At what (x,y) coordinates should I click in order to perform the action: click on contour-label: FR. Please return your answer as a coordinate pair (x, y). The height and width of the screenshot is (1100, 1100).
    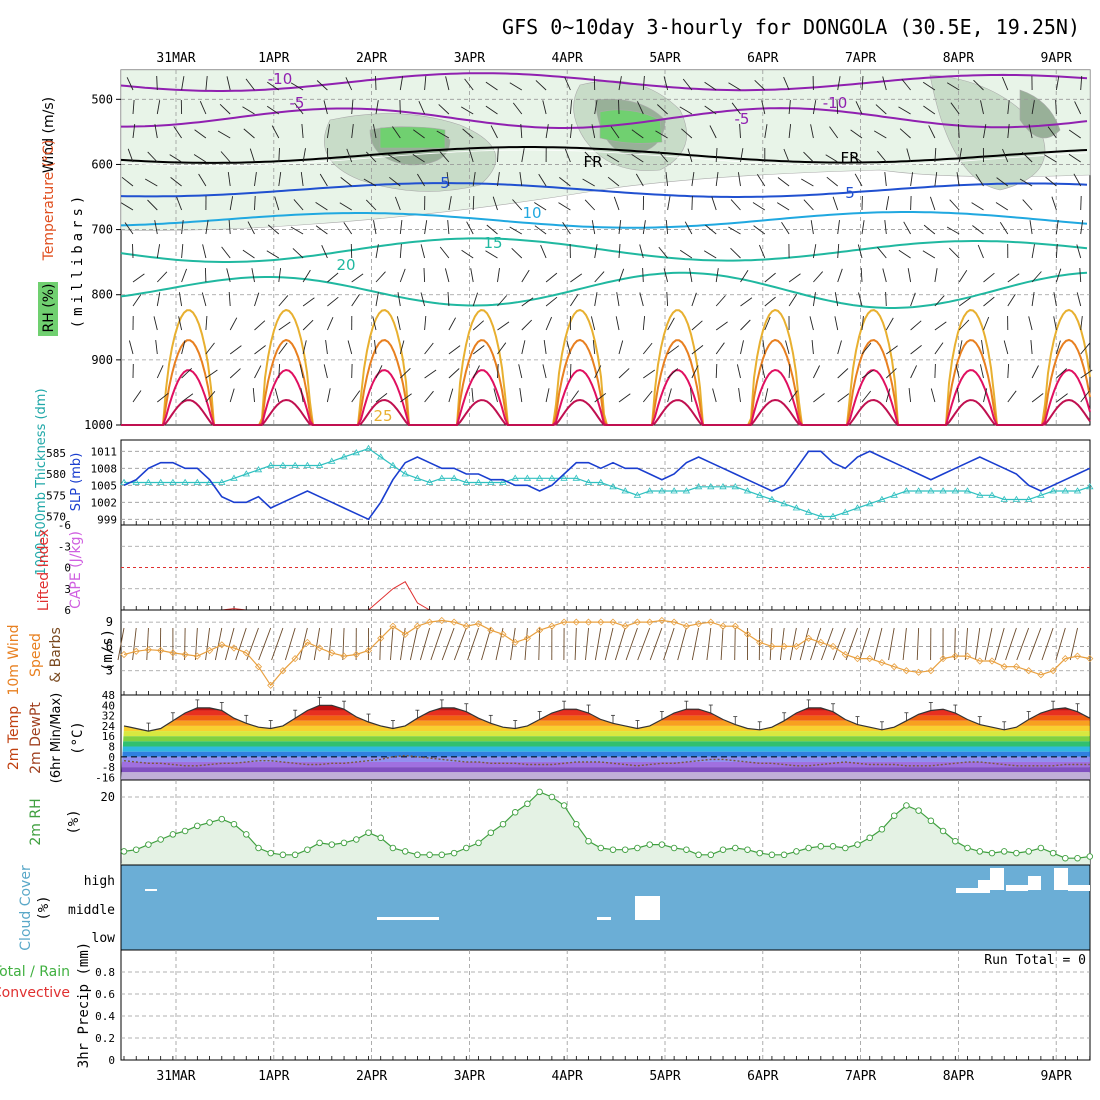
    Looking at the image, I should click on (592, 162).